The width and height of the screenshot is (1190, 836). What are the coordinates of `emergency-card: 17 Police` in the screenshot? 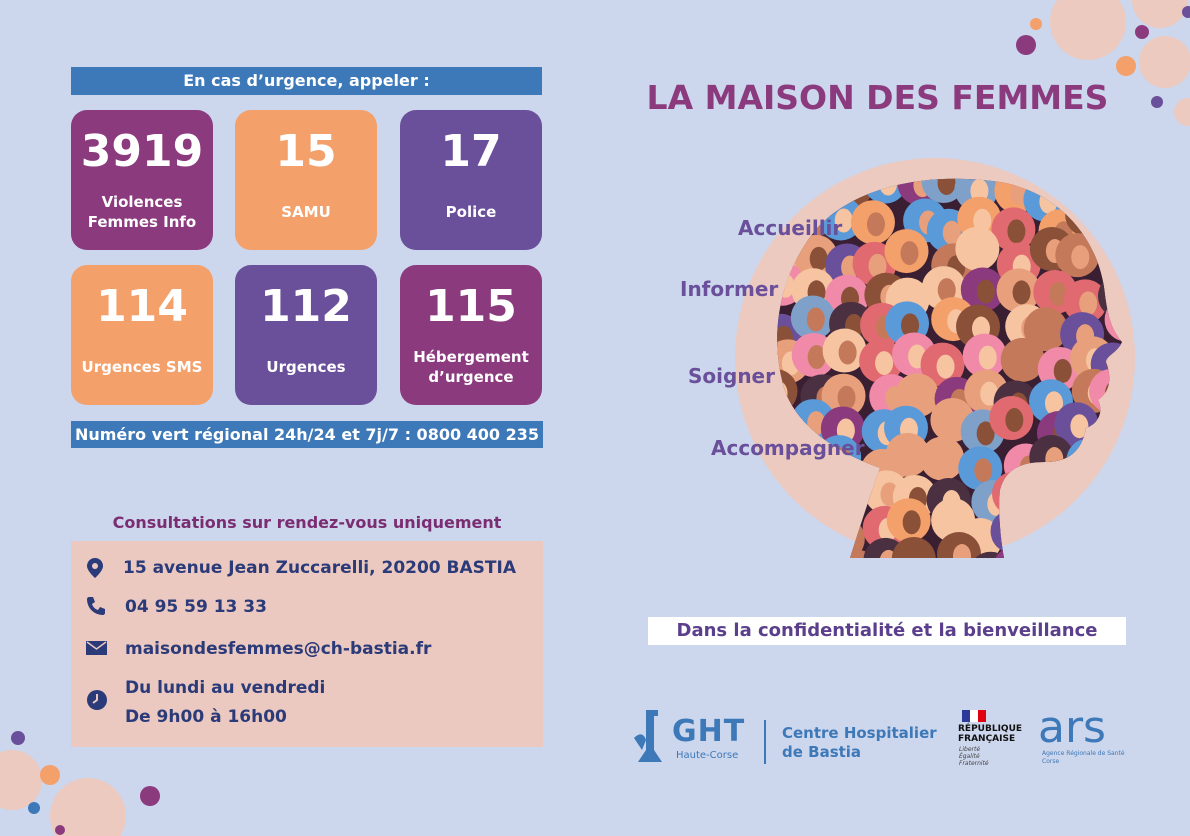 It's located at (471, 180).